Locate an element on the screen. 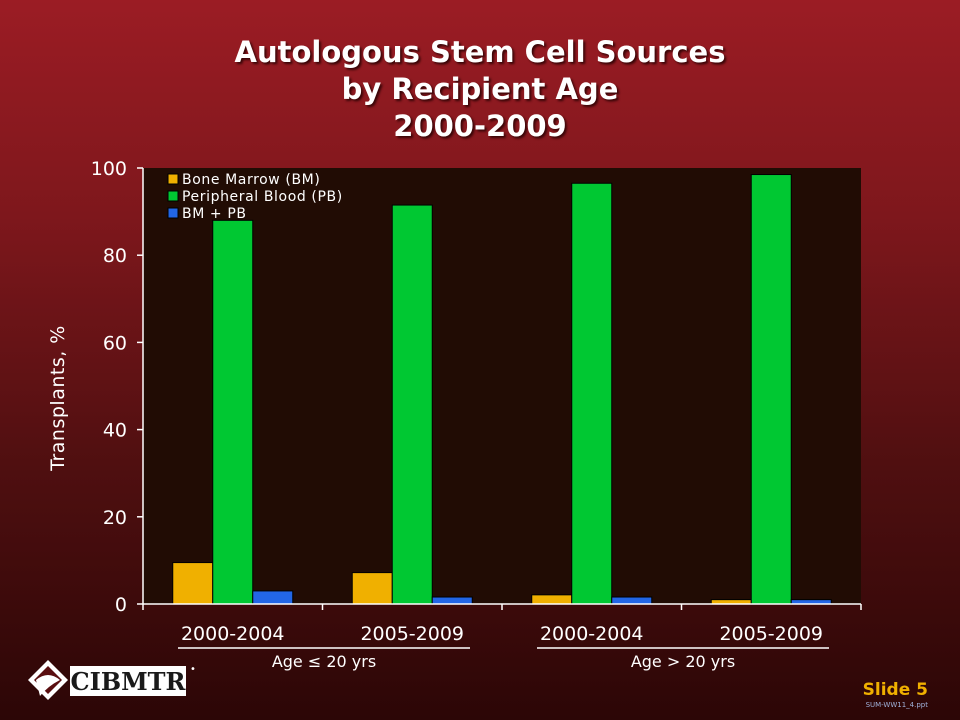  group-label-0: Age ≤ 20 yrs is located at coordinates (324, 661).